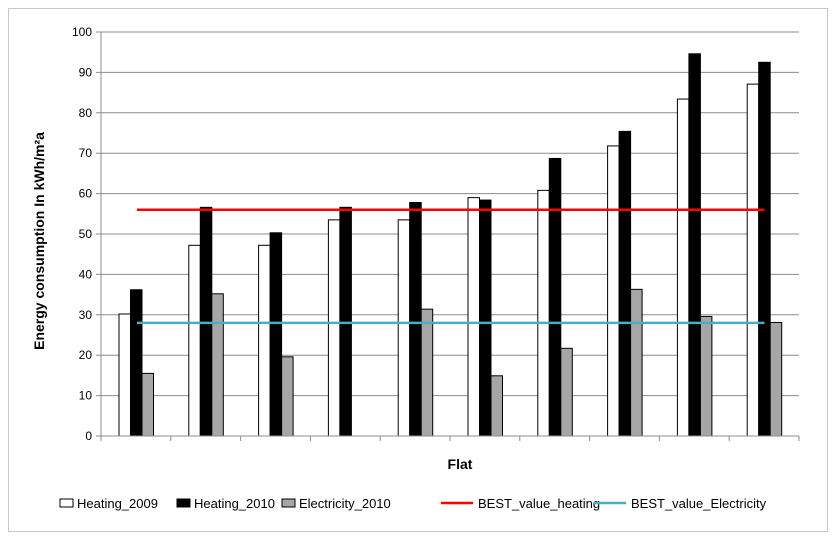 This screenshot has width=837, height=540. I want to click on y-tick-label: 60, so click(86, 194).